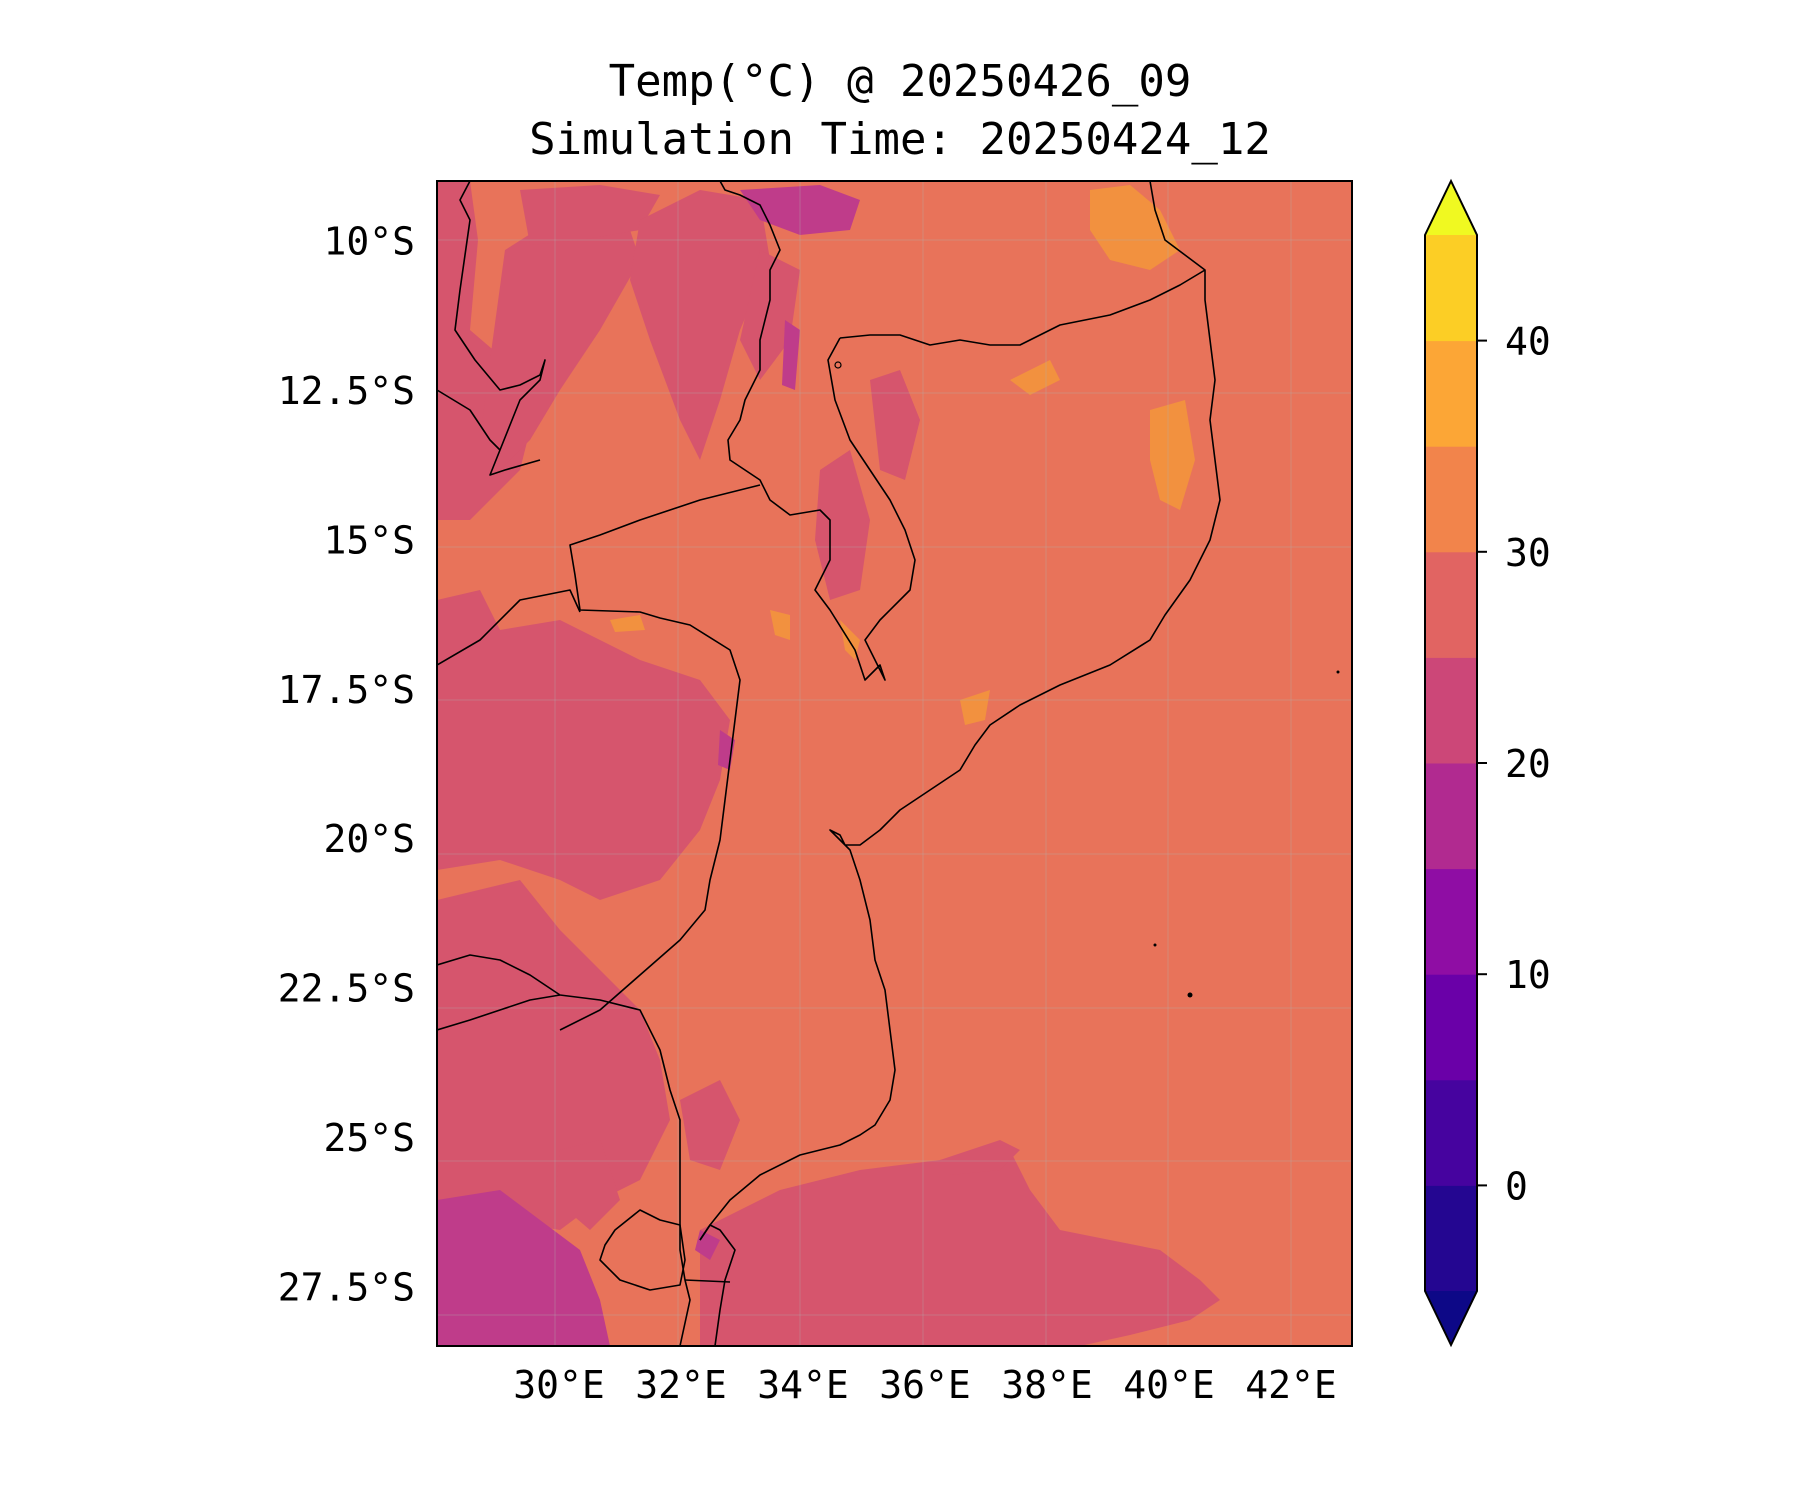 The image size is (1800, 1500). I want to click on colorbar-over-extension, so click(1451, 208).